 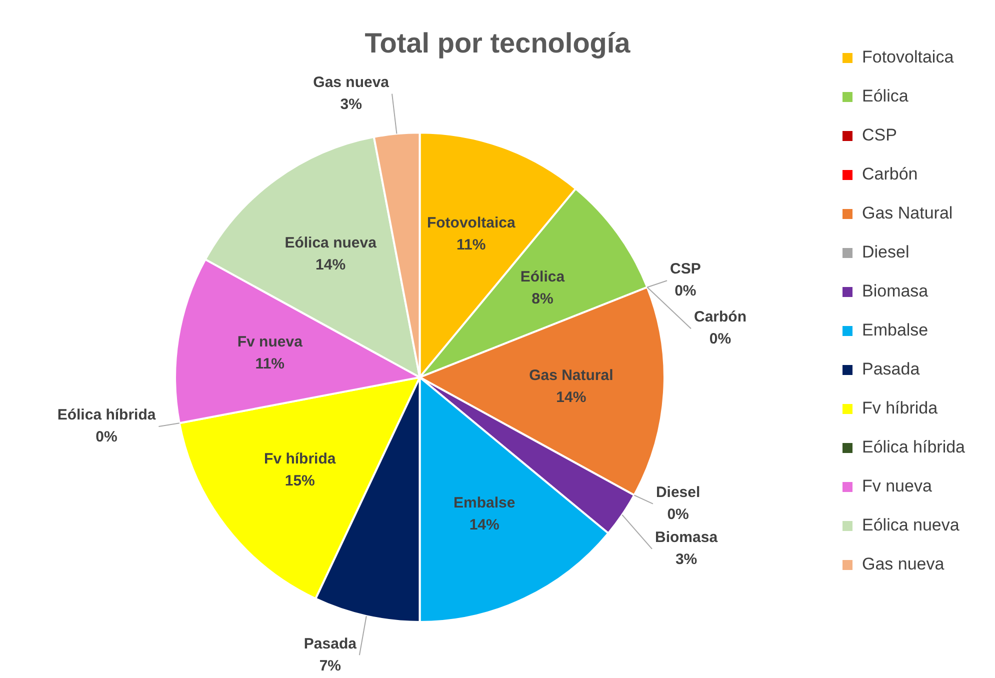 What do you see at coordinates (331, 643) in the screenshot?
I see `slice-label: Pasada` at bounding box center [331, 643].